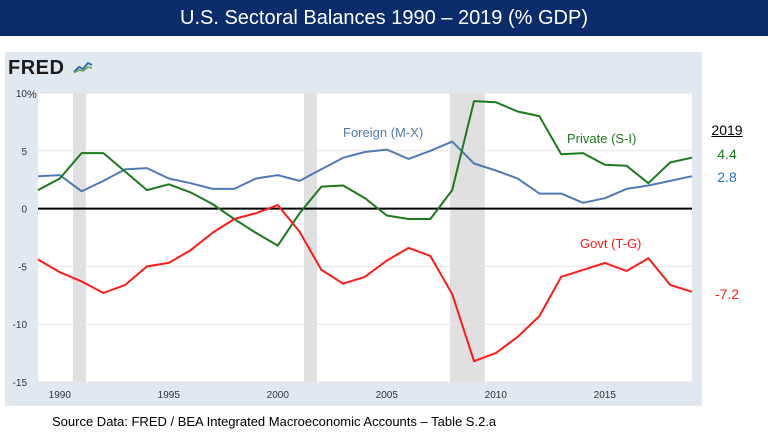 This screenshot has width=768, height=434. What do you see at coordinates (605, 395) in the screenshot?
I see `x-tick-label: 2015` at bounding box center [605, 395].